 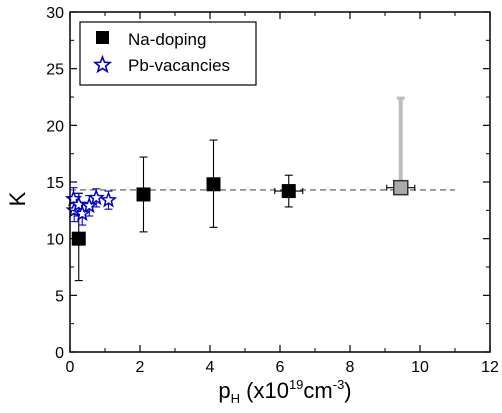 I want to click on legend: Na-doping Pb-vacancies, so click(x=168, y=53).